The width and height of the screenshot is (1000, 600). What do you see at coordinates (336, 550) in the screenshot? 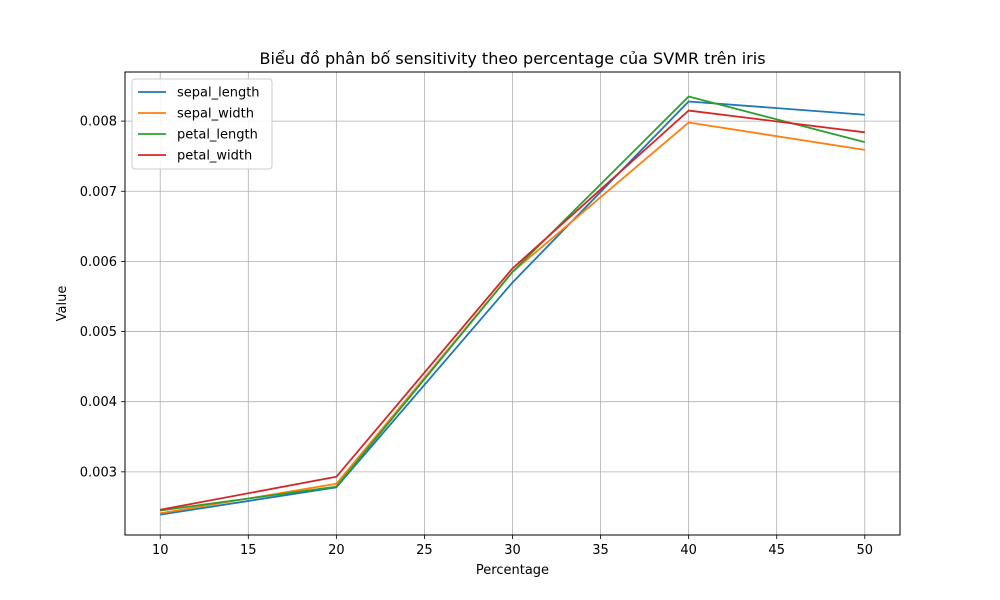
I see `x-tick-label: 20` at bounding box center [336, 550].